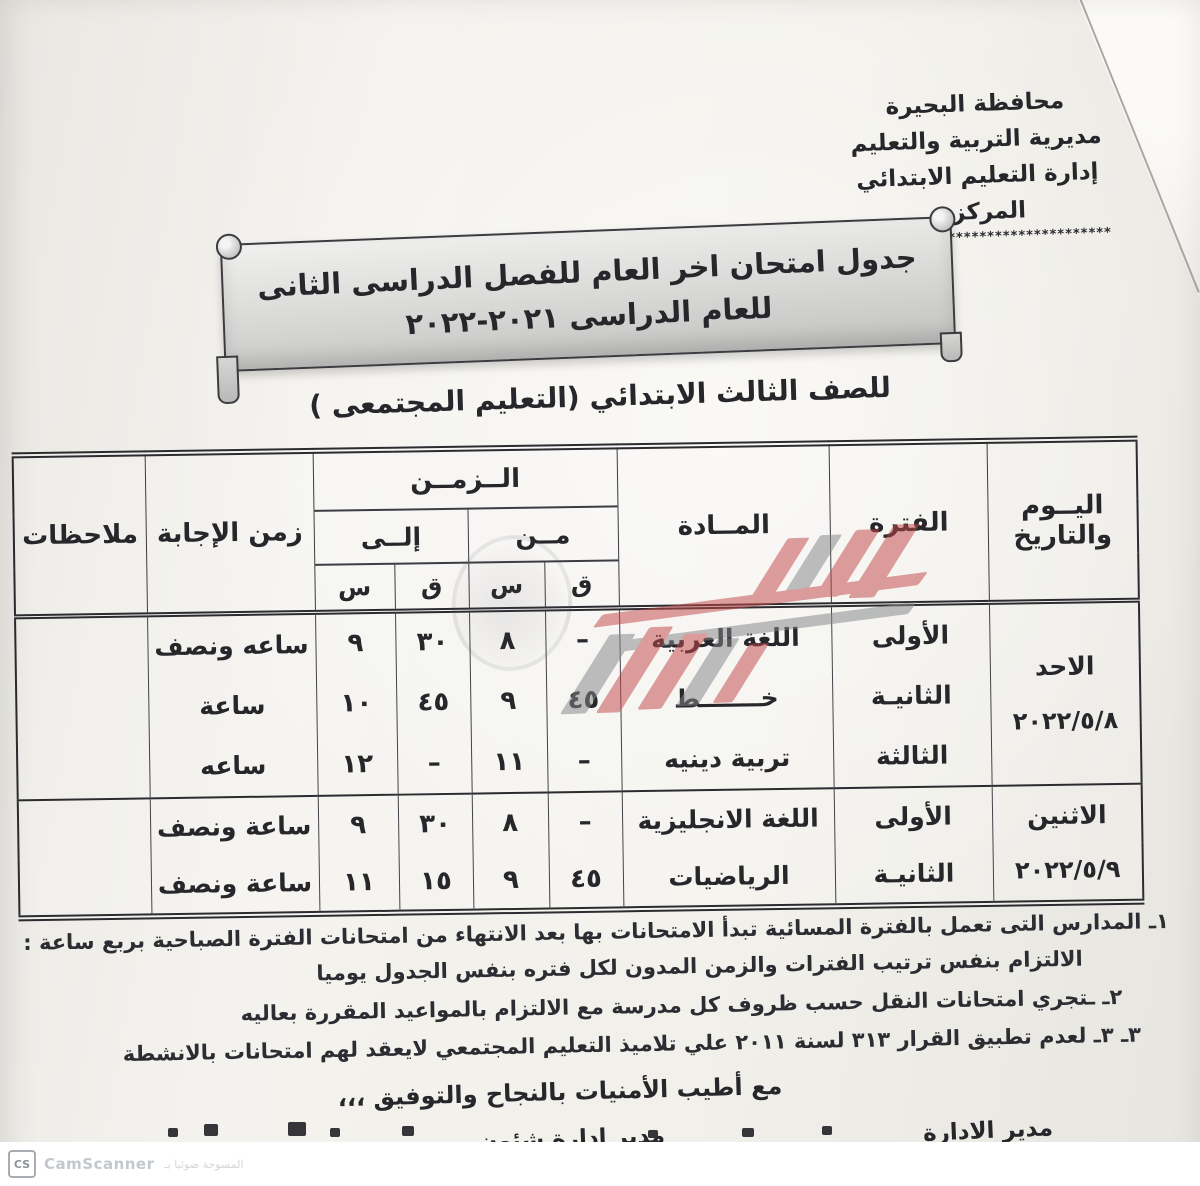  What do you see at coordinates (908, 522) in the screenshot?
I see `col-header-period: الفترة` at bounding box center [908, 522].